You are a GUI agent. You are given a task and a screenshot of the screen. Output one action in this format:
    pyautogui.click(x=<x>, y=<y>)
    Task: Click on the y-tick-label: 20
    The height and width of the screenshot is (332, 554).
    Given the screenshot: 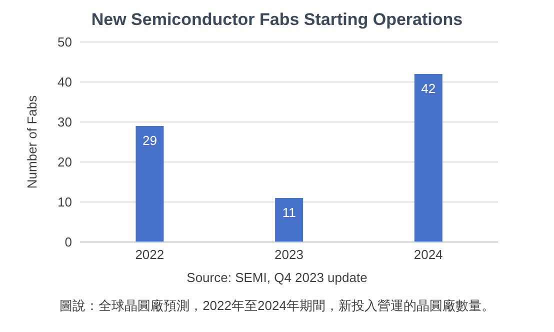 What is the action you would take?
    pyautogui.click(x=65, y=162)
    